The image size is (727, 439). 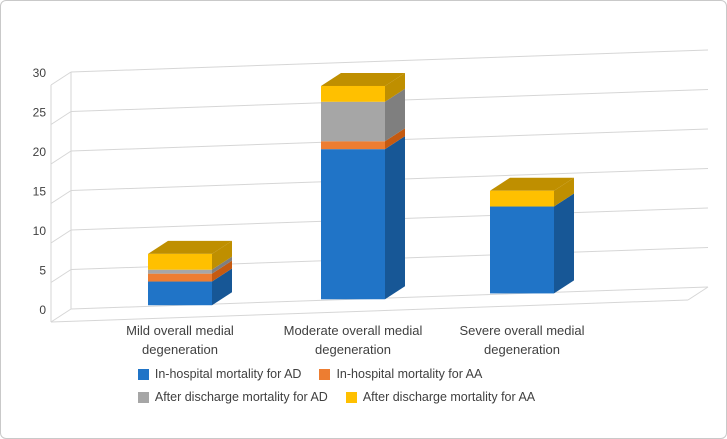 I want to click on legend-swatch-blue-icon, so click(x=143, y=374).